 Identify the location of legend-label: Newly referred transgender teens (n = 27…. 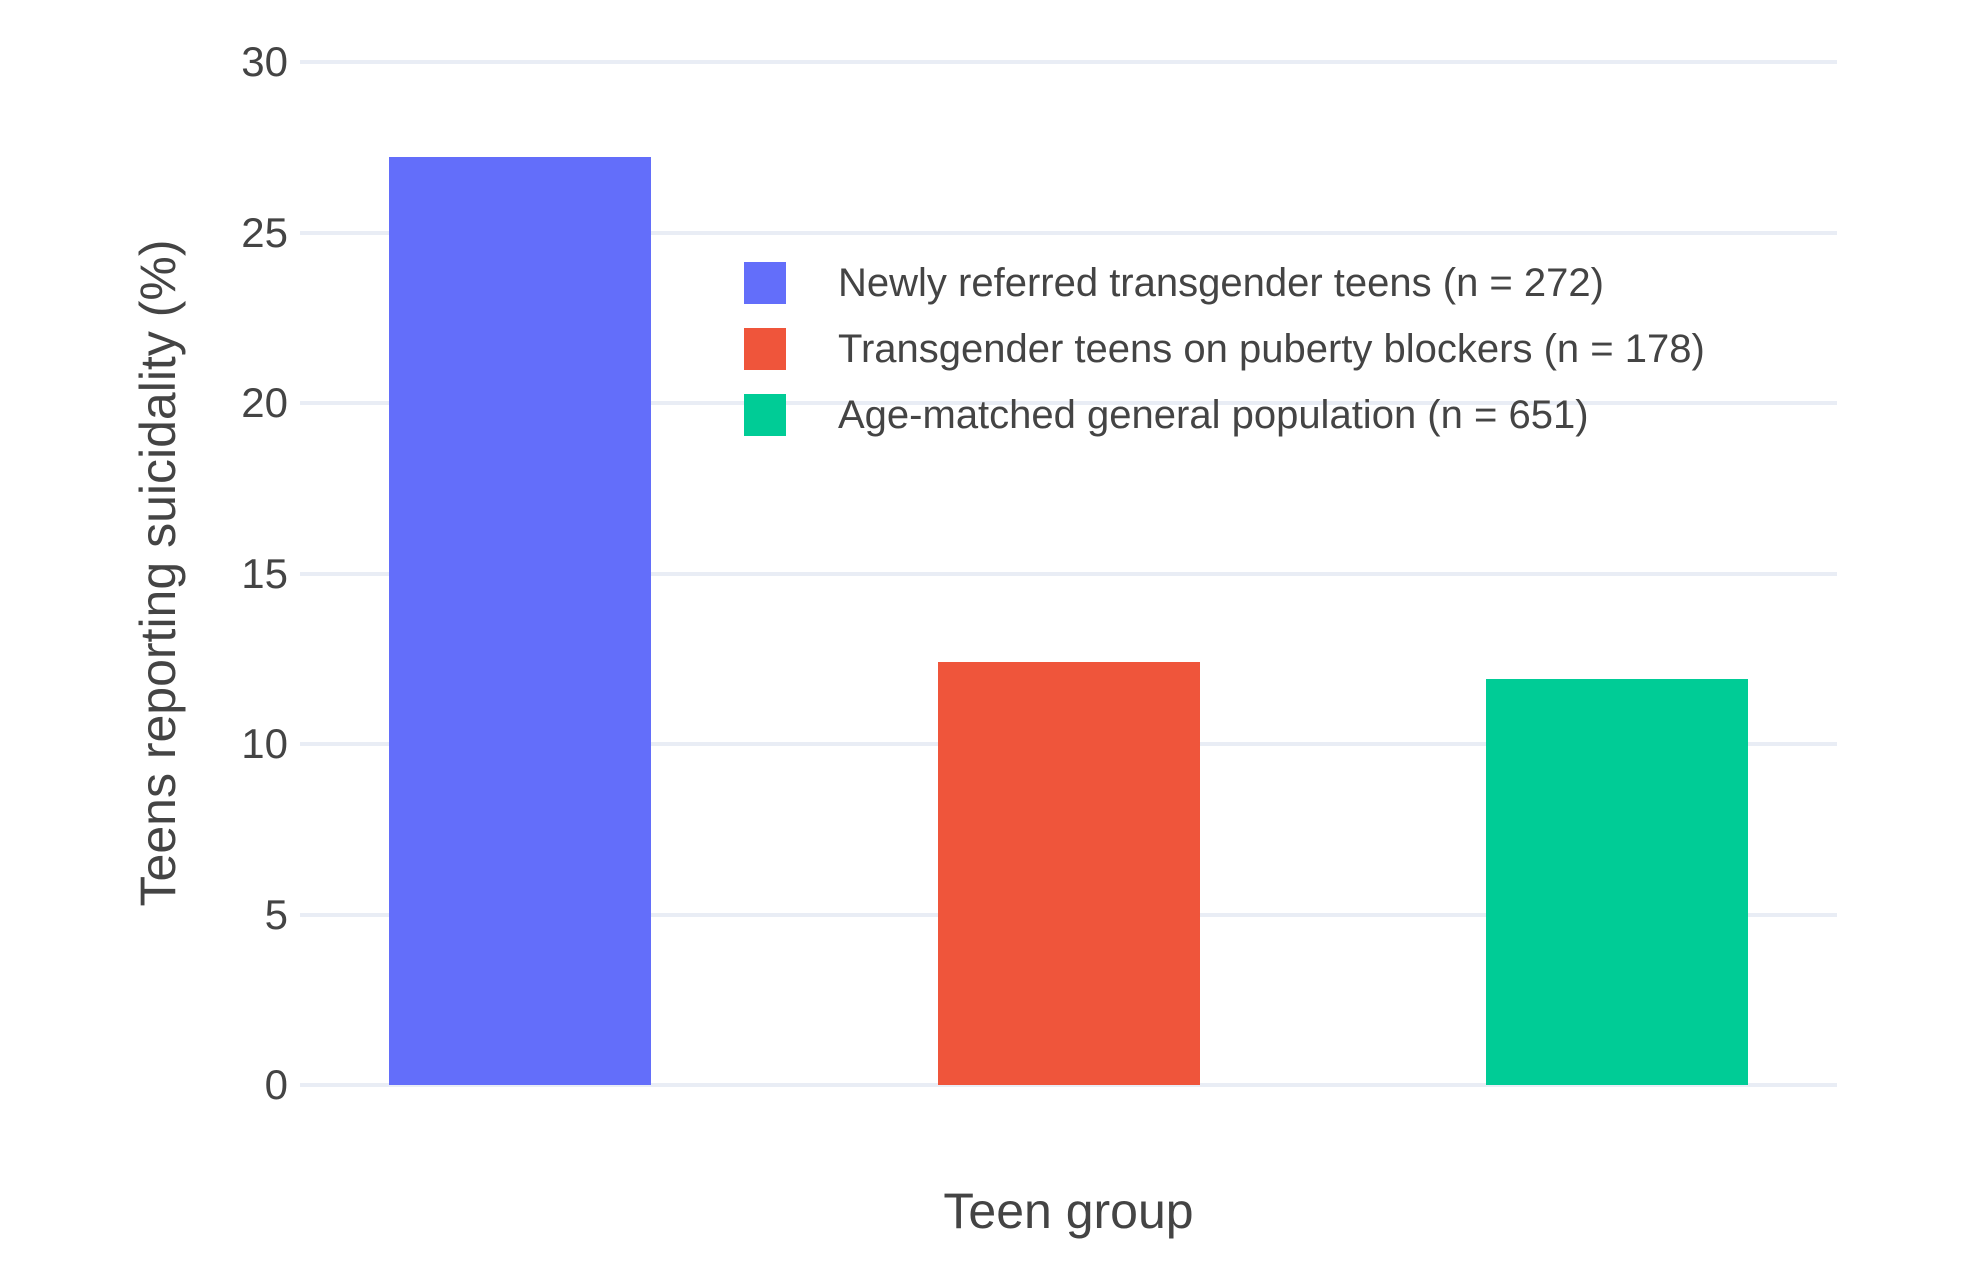
(1221, 283).